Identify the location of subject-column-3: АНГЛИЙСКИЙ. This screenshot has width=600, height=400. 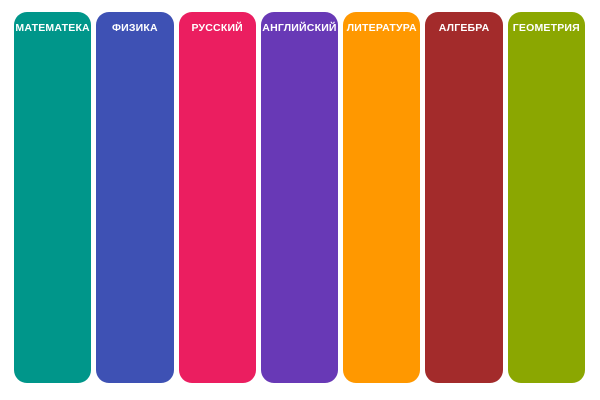
(299, 197).